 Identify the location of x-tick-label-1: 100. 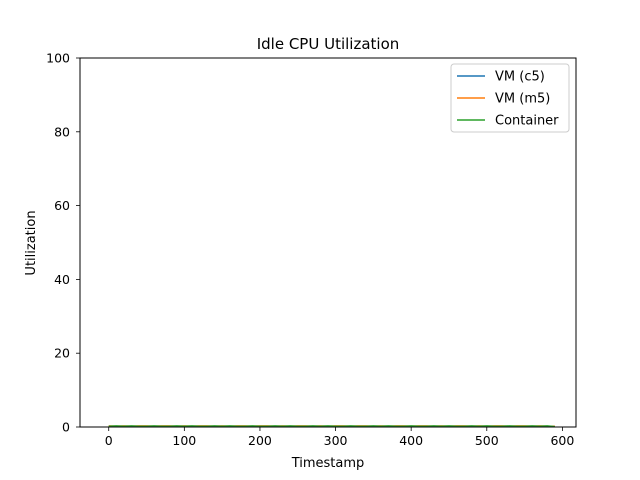
(184, 440).